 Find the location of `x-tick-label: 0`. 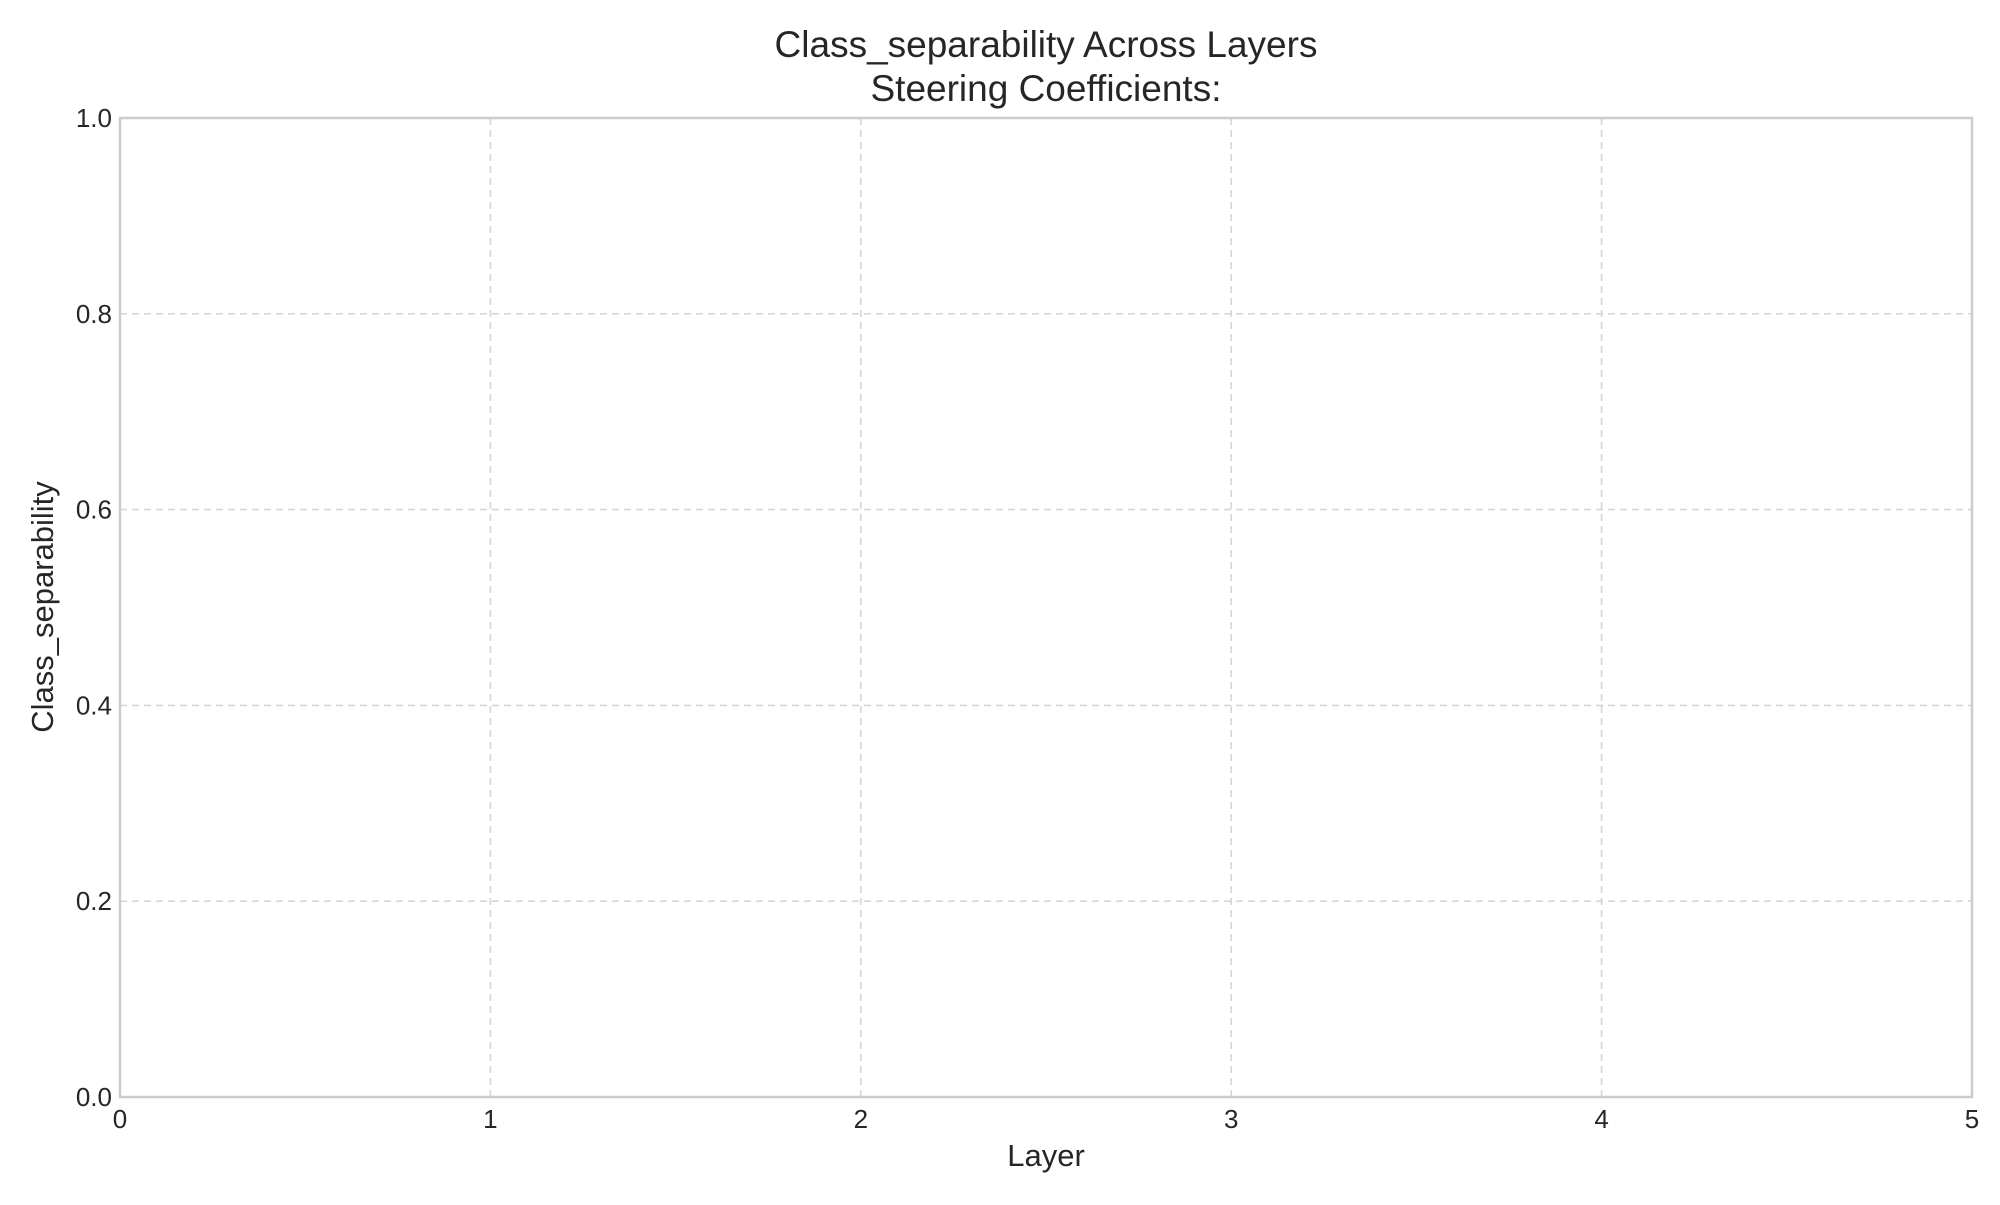

x-tick-label: 0 is located at coordinates (120, 1119).